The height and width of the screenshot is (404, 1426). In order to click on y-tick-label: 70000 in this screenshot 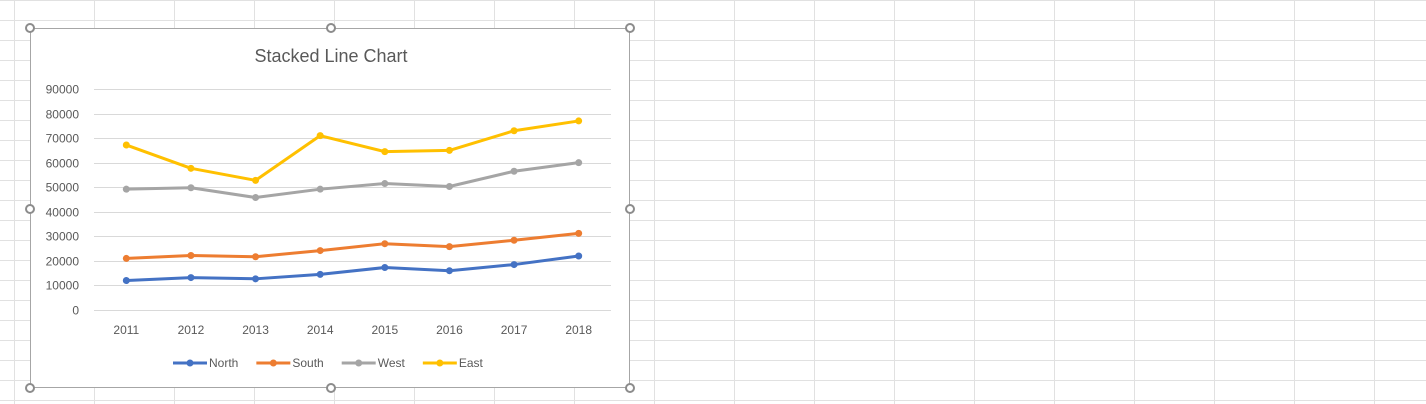, I will do `click(63, 139)`.